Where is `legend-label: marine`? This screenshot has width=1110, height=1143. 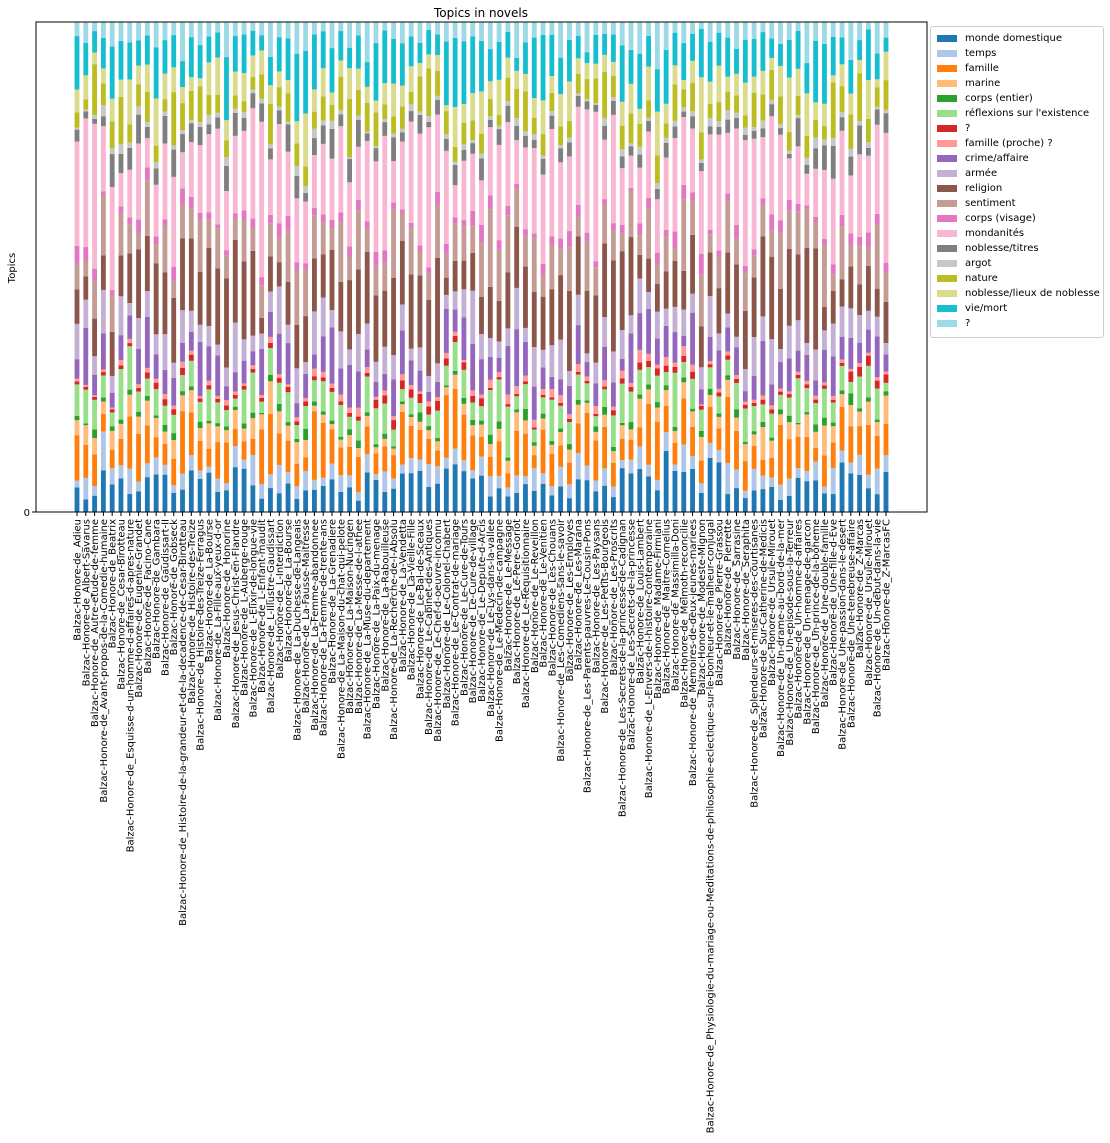
legend-label: marine is located at coordinates (983, 83).